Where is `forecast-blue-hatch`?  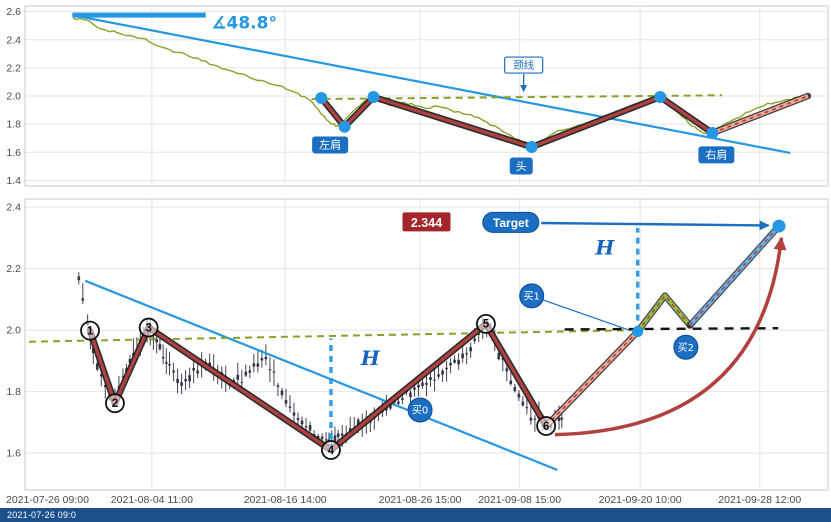 forecast-blue-hatch is located at coordinates (734, 275).